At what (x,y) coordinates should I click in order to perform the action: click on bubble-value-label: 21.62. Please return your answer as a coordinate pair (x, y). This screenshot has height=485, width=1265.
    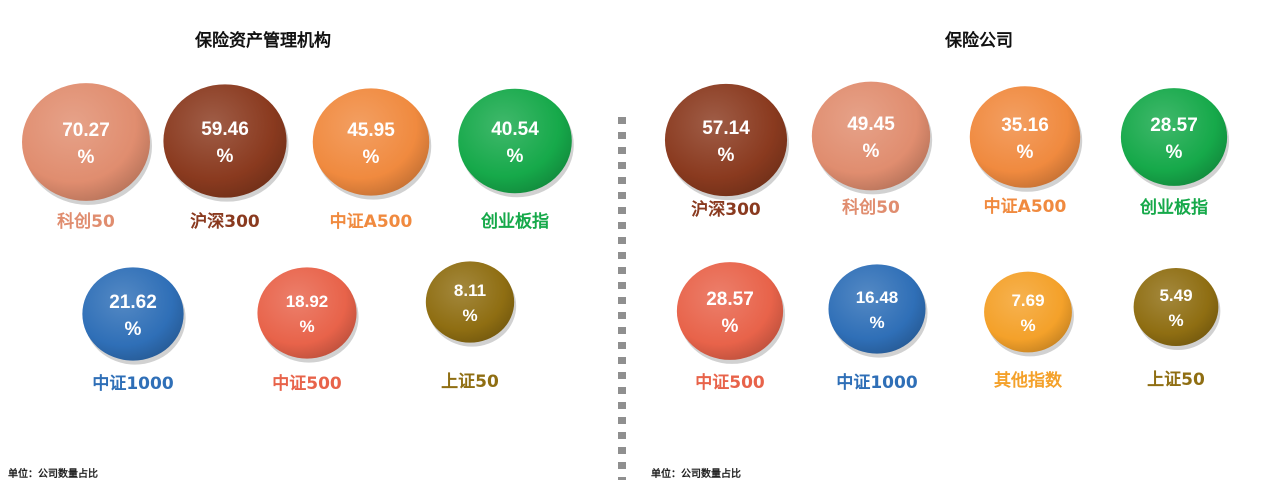
    Looking at the image, I should click on (133, 302).